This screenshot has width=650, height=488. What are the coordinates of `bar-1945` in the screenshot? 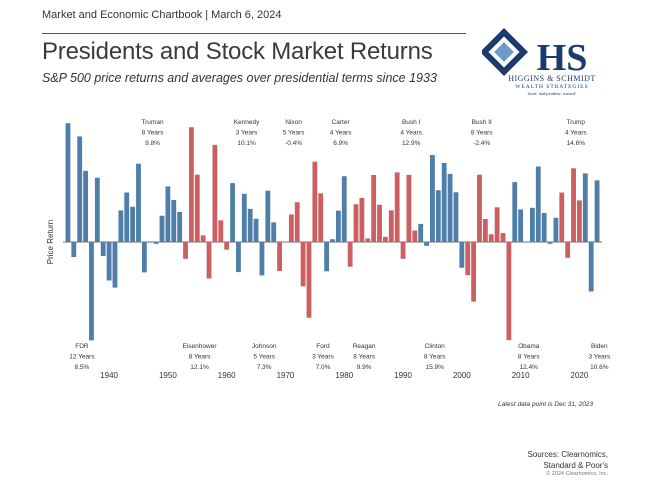 It's located at (138, 202).